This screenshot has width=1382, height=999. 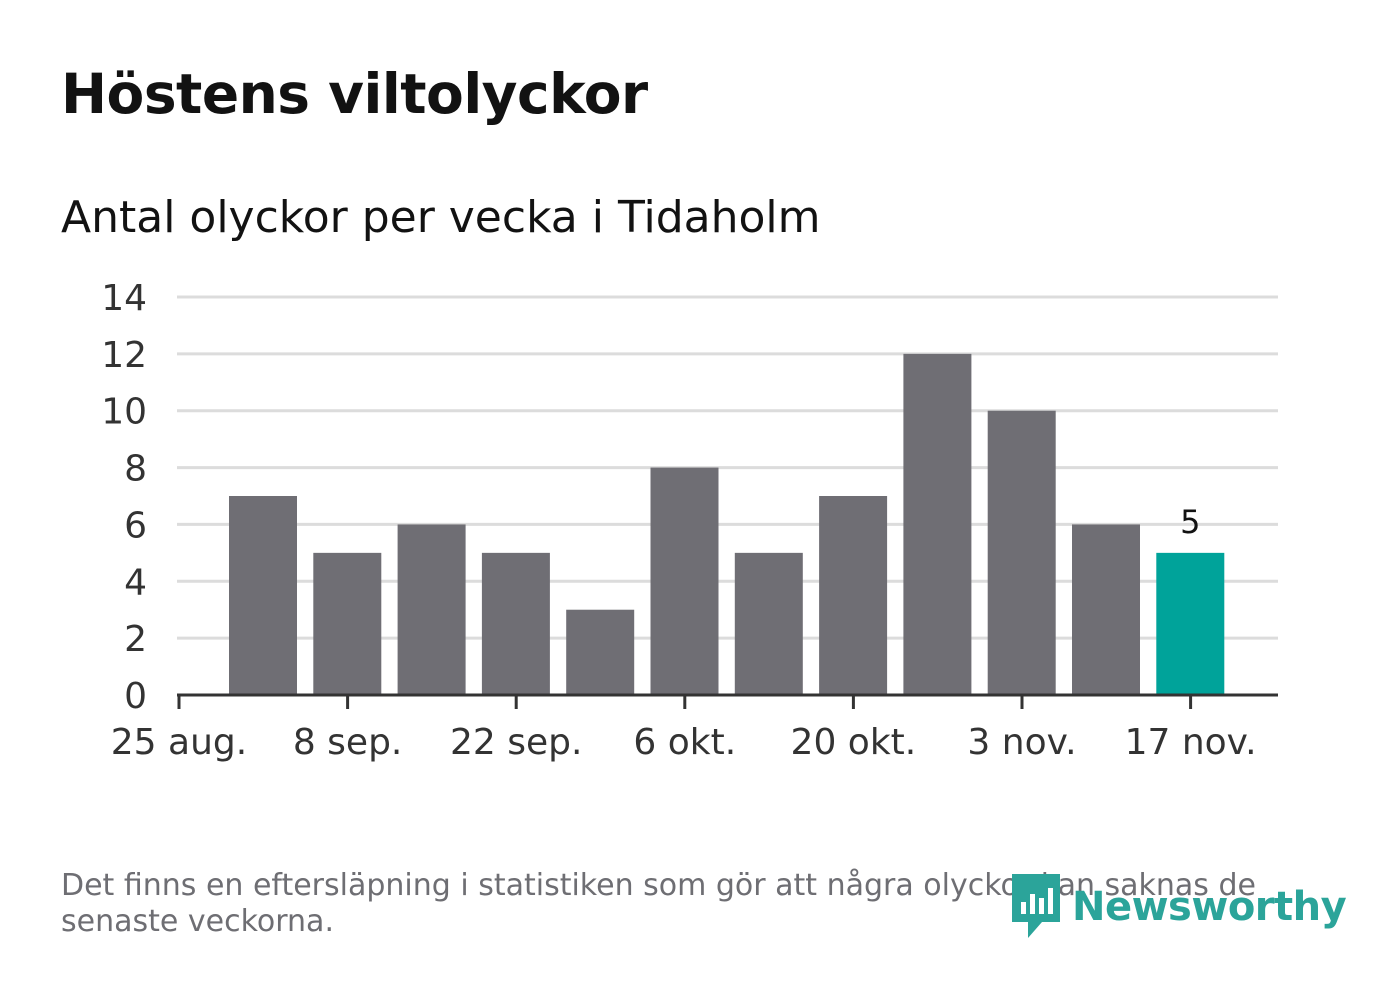 What do you see at coordinates (1191, 742) in the screenshot?
I see `x-tick-label: 17 nov.` at bounding box center [1191, 742].